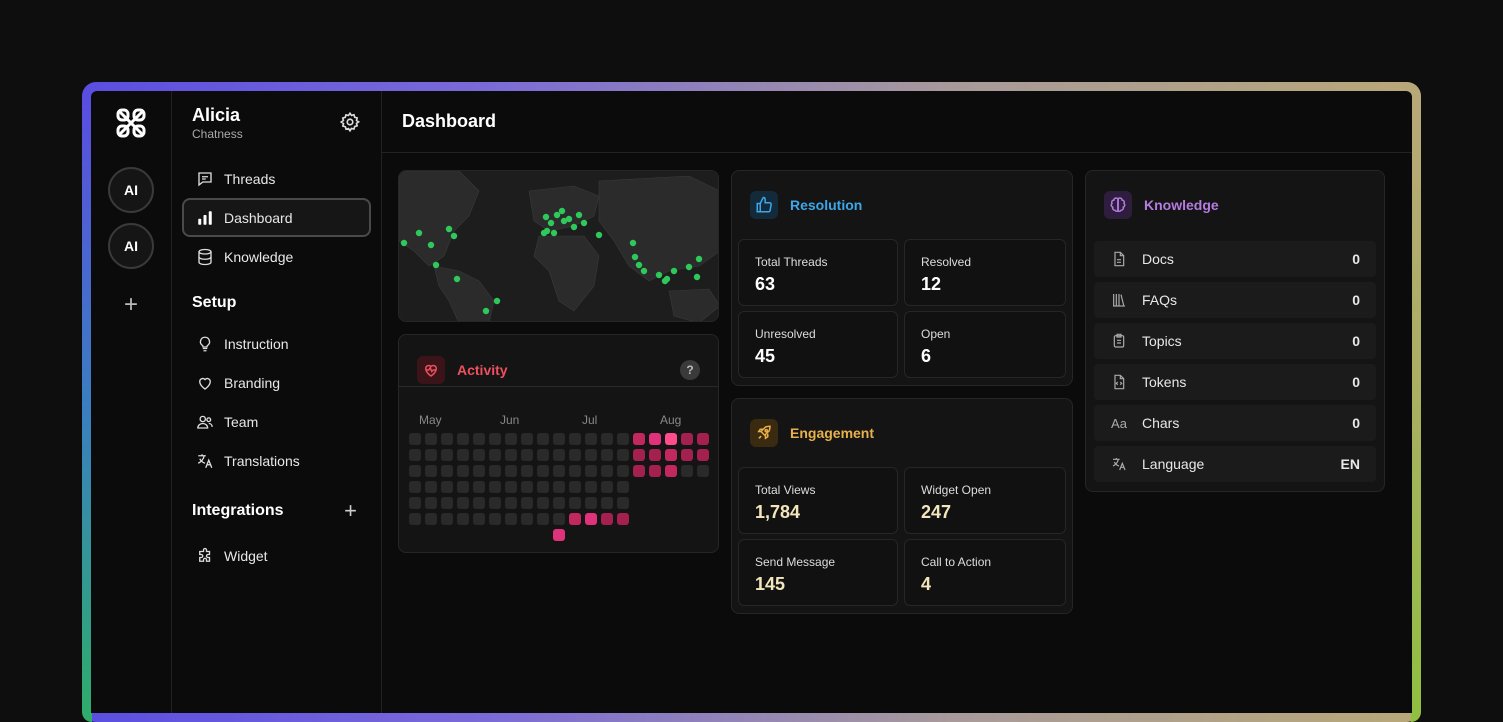  I want to click on knowledge-title: Knowledge, so click(1181, 205).